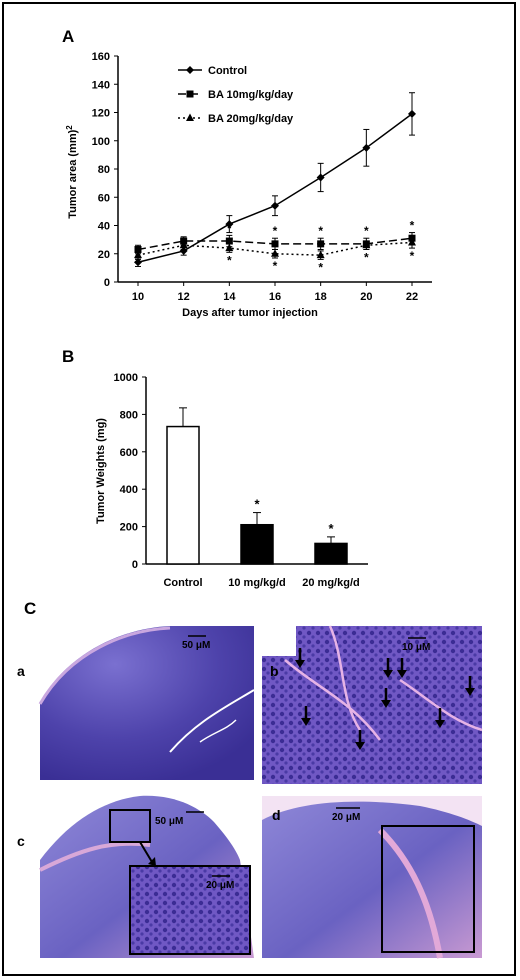 This screenshot has height=980, width=520. What do you see at coordinates (385, 699) in the screenshot?
I see `arrow-markers` at bounding box center [385, 699].